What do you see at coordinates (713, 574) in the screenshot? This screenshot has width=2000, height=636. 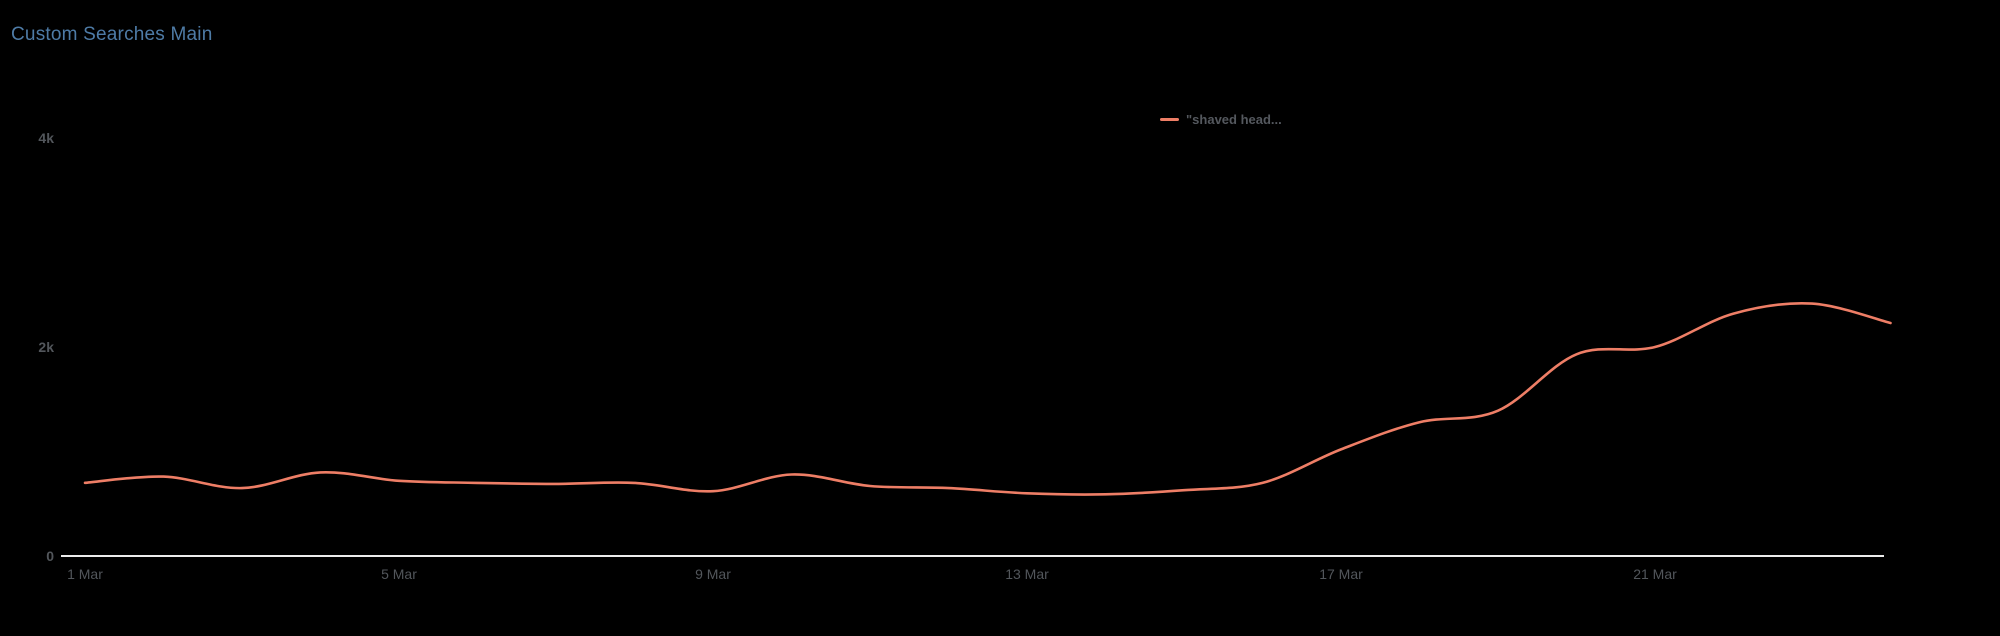 I see `x-tick-label: 9 Mar` at bounding box center [713, 574].